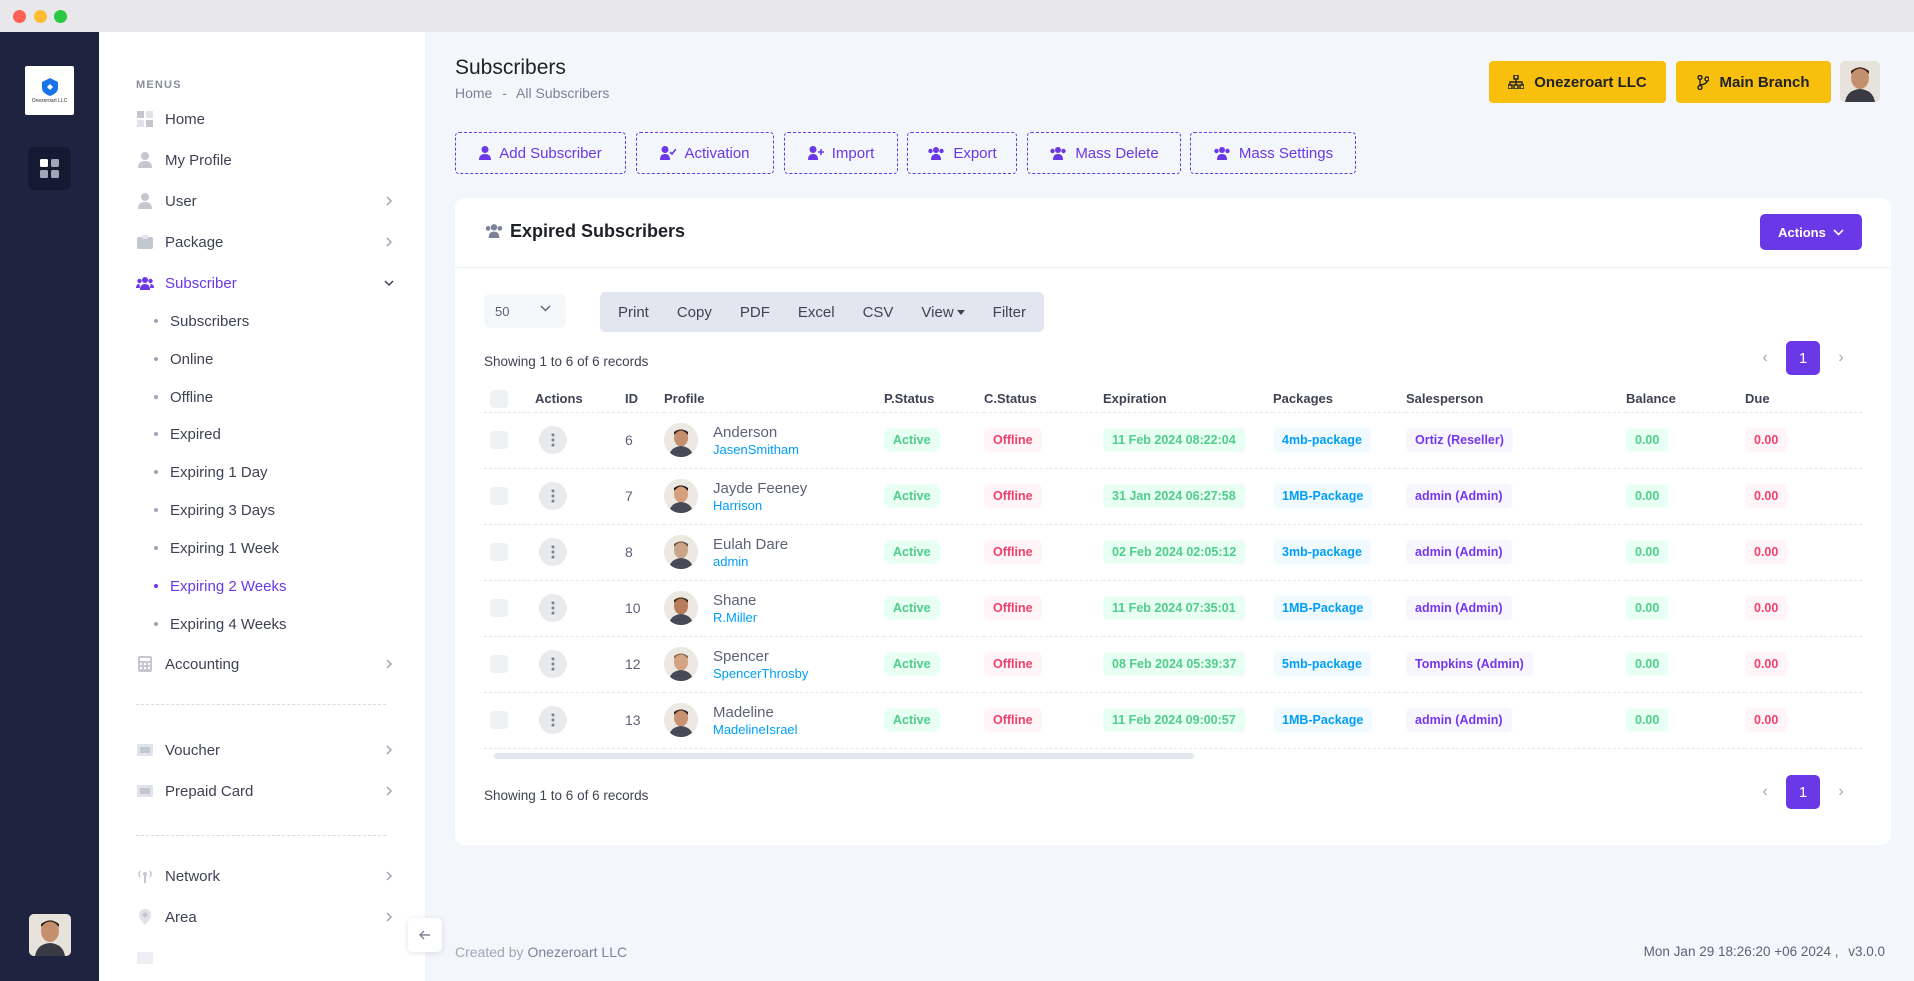  What do you see at coordinates (499, 398) in the screenshot?
I see `select-all-checkbox` at bounding box center [499, 398].